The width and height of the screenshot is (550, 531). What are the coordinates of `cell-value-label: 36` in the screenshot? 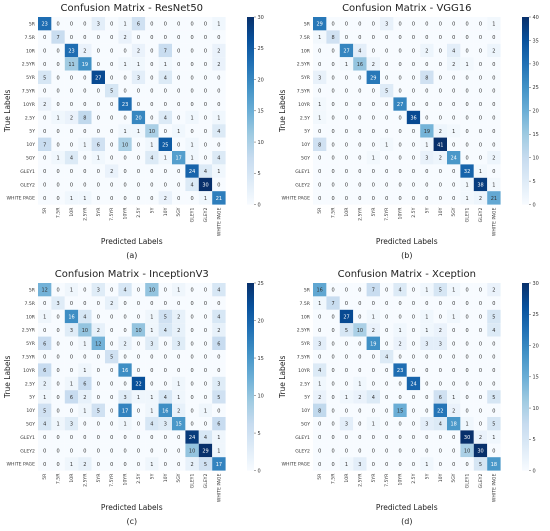 It's located at (413, 119).